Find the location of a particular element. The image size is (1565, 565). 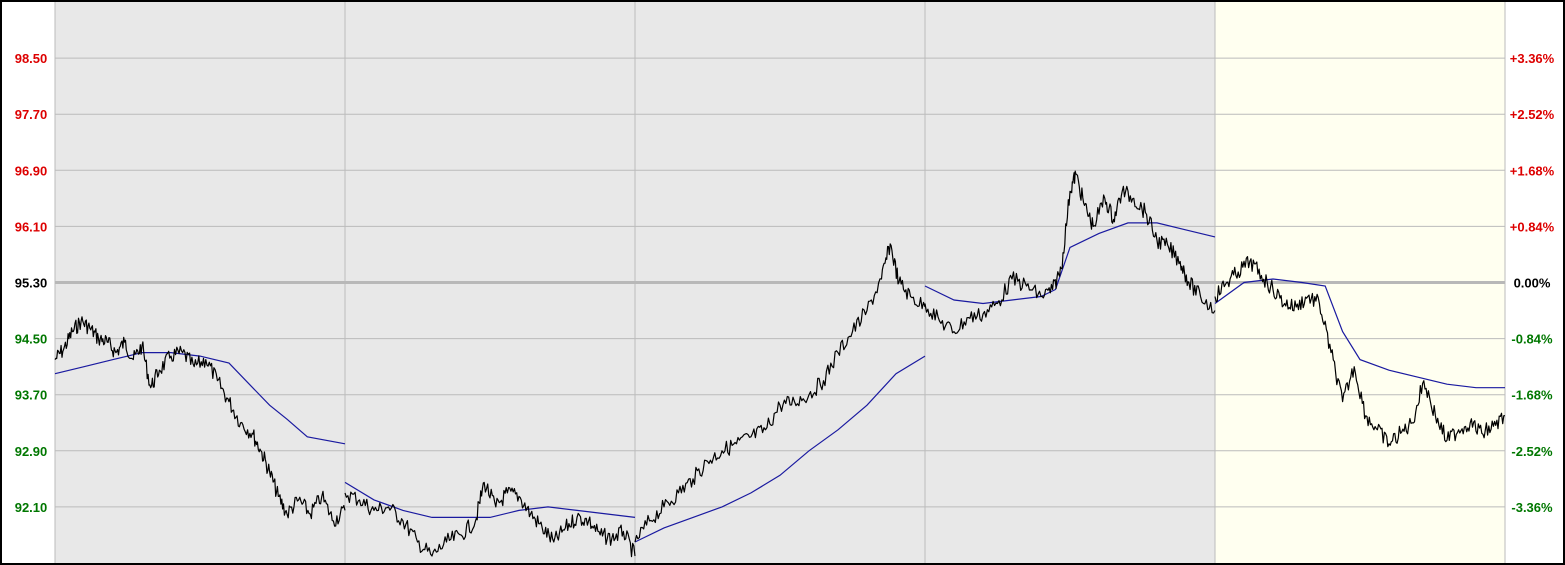

y-tick-label-3: 96.10 is located at coordinates (31, 226).